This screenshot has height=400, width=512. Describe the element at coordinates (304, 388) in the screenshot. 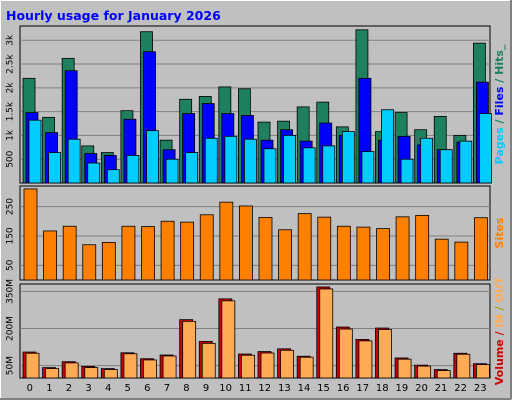

I see `x-tick-label: 14` at that location.